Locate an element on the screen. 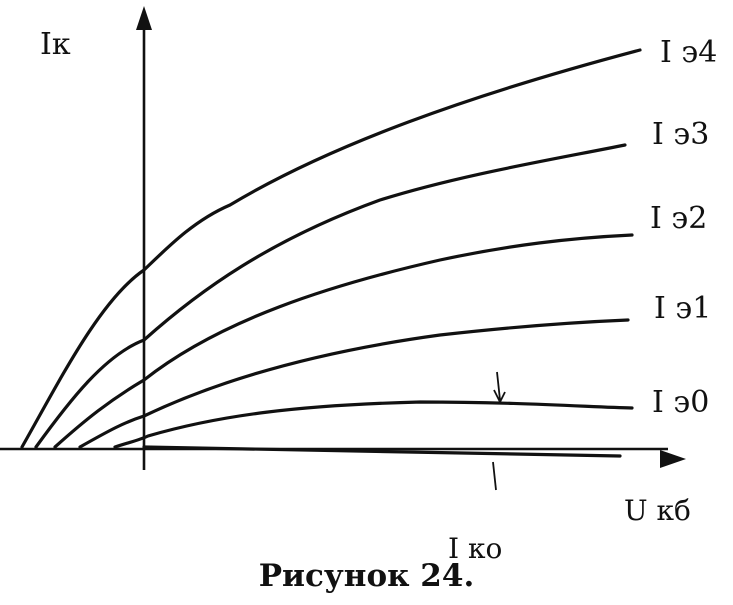 Image resolution: width=733 pixels, height=605 pixels. curve-label-ie0: I э0 is located at coordinates (680, 402).